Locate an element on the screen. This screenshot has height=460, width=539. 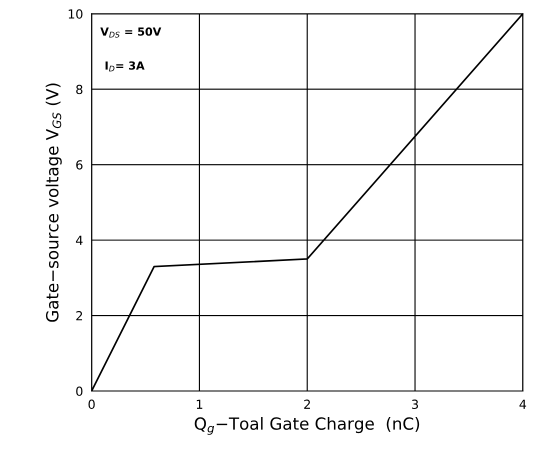
x-tick-label: 0 is located at coordinates (91, 405).